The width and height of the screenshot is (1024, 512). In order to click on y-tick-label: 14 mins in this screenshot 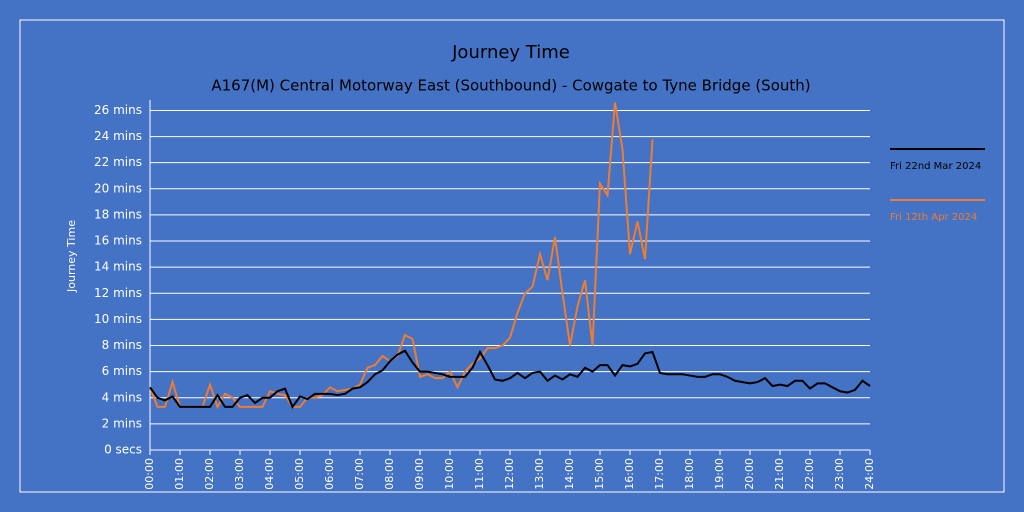, I will do `click(118, 267)`.